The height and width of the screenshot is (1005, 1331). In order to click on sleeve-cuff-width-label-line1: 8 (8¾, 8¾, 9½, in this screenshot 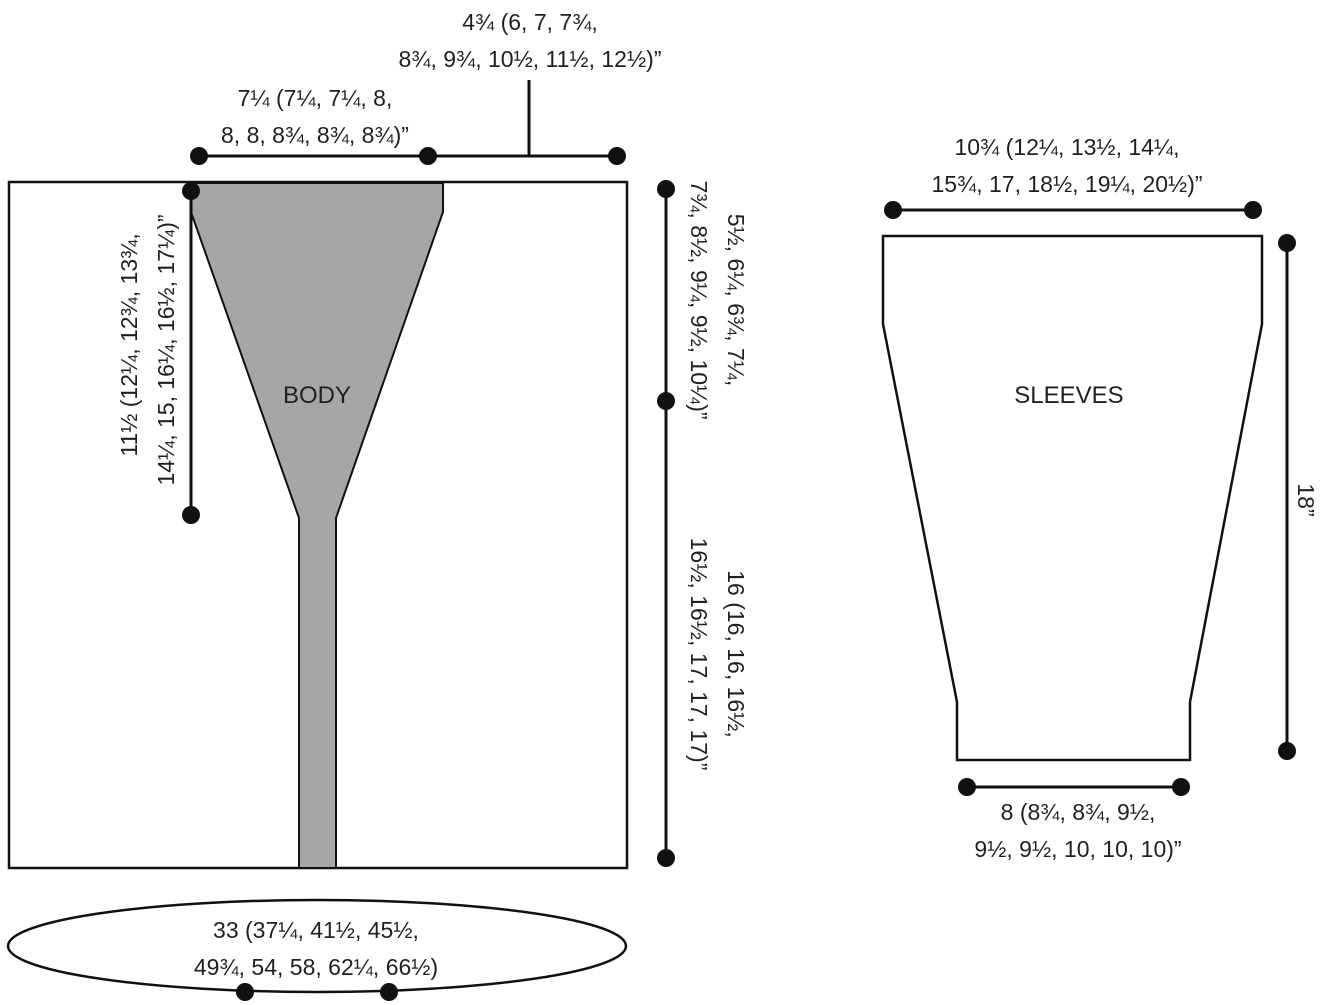, I will do `click(1078, 812)`.